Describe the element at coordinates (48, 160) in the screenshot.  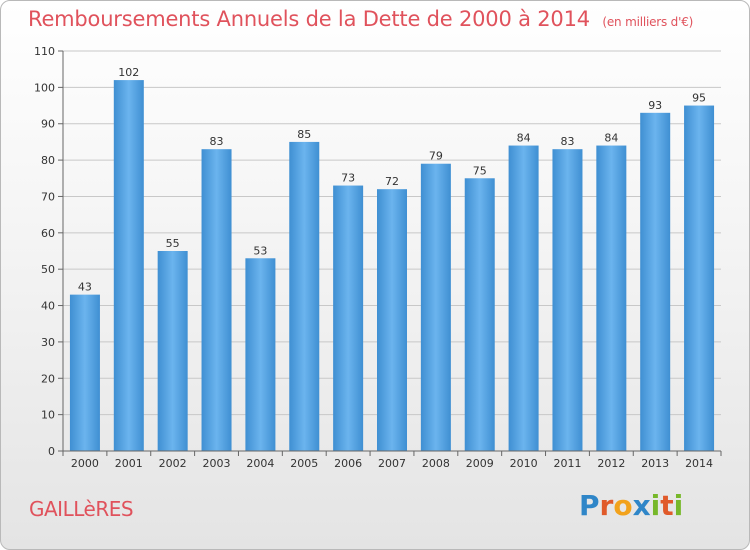
I see `y-tick-label: 80` at that location.